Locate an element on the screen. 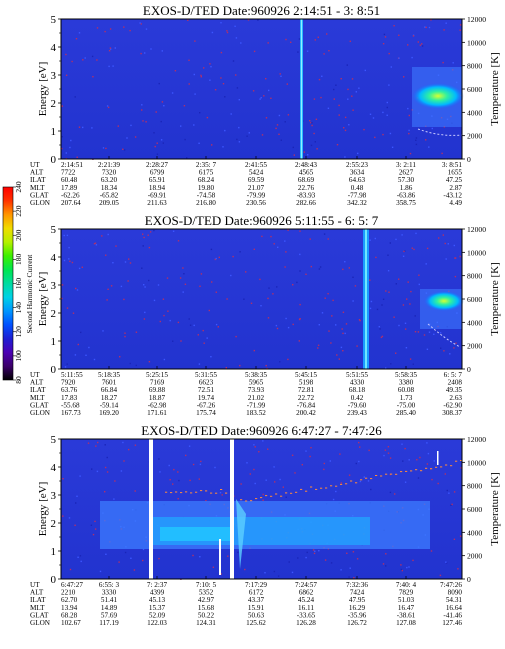 The width and height of the screenshot is (505, 649). table-cell: 0.42 is located at coordinates (357, 398).